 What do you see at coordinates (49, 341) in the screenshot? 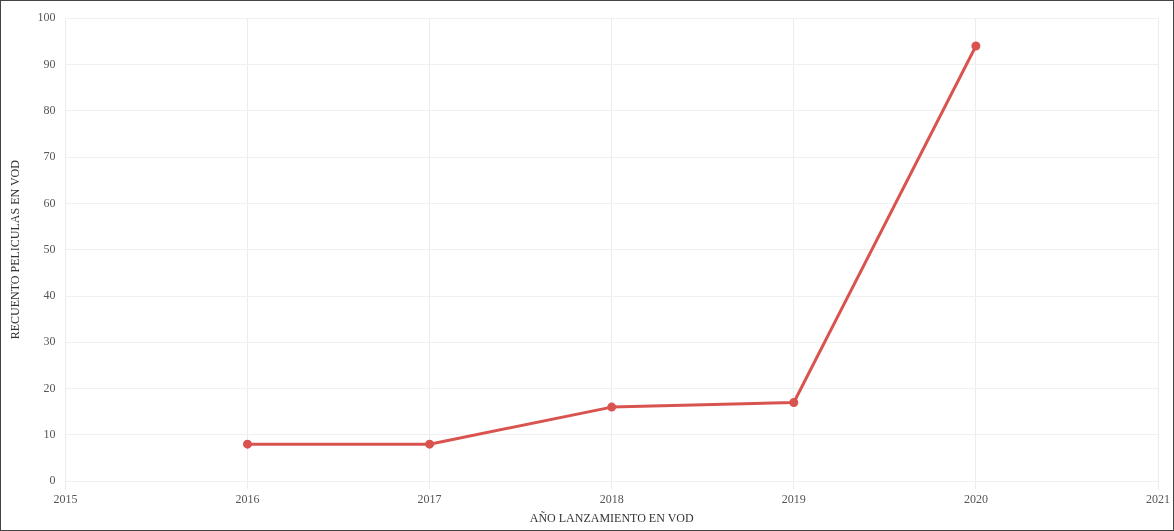
I see `y-tick-label: 30` at bounding box center [49, 341].